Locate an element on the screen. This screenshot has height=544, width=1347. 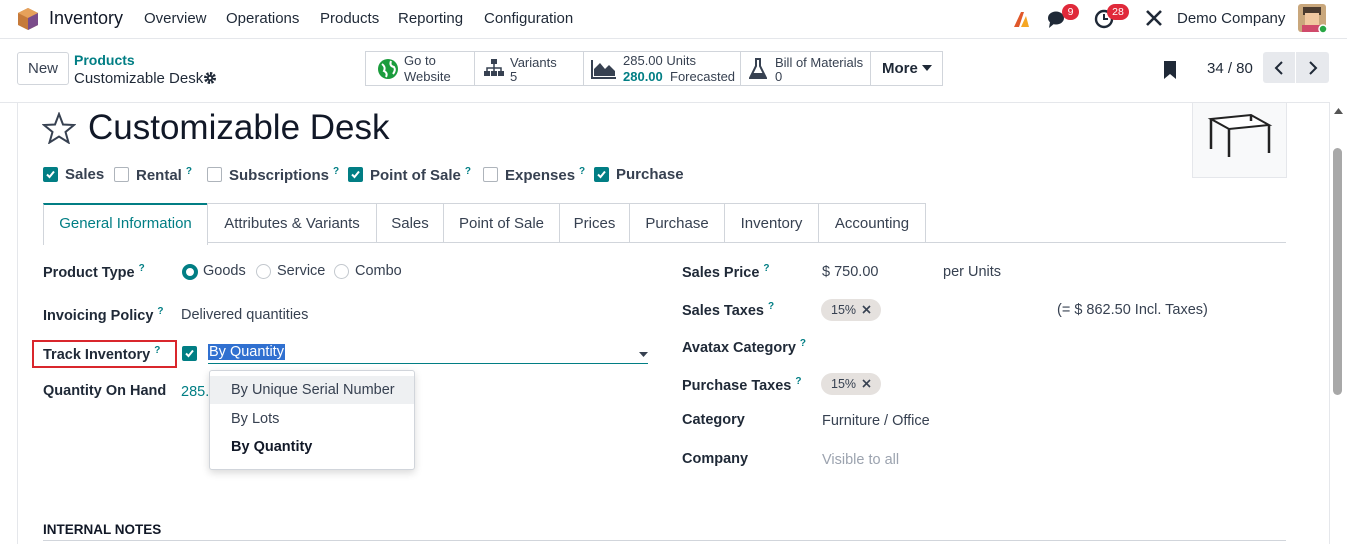
company-label: Company is located at coordinates (715, 459).